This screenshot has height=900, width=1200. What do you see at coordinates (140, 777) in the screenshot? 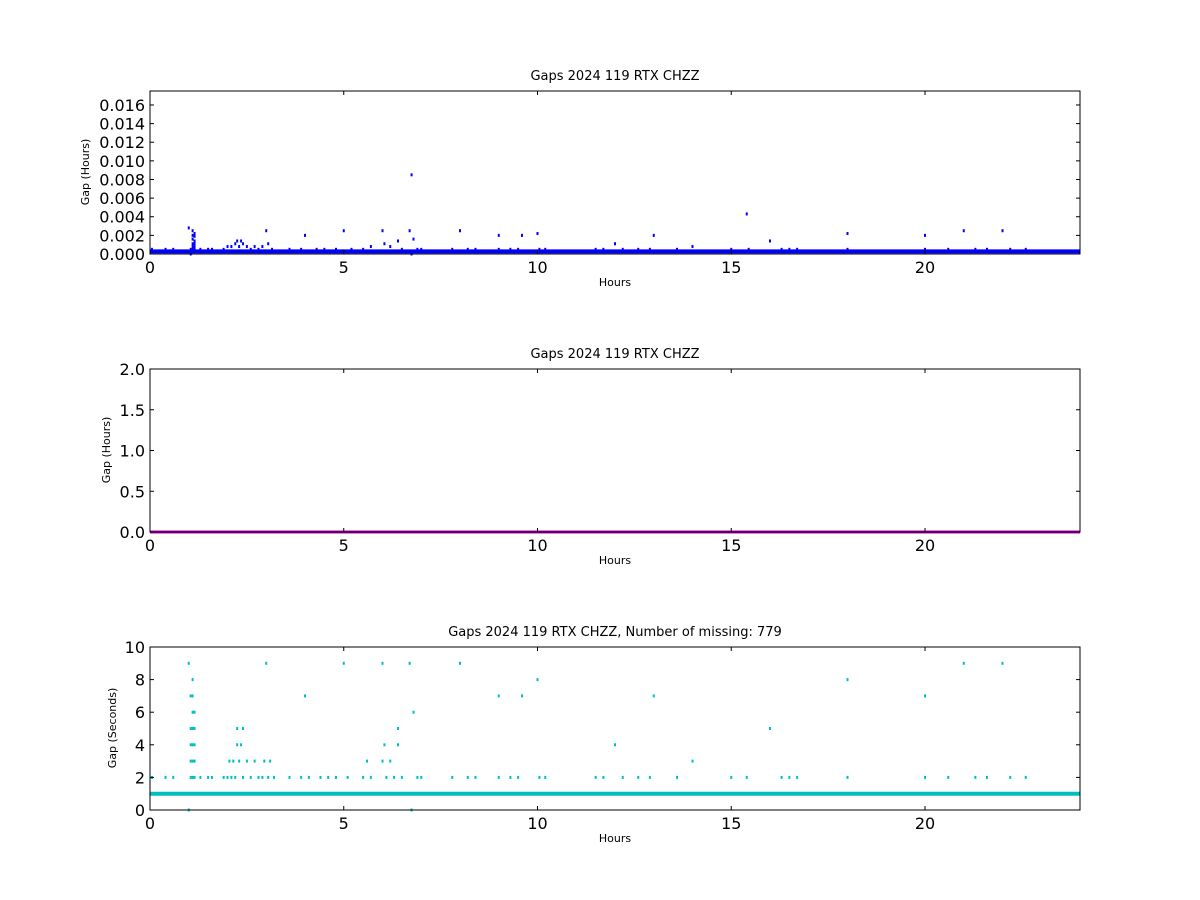
I see `y-tick-label: 2` at bounding box center [140, 777].